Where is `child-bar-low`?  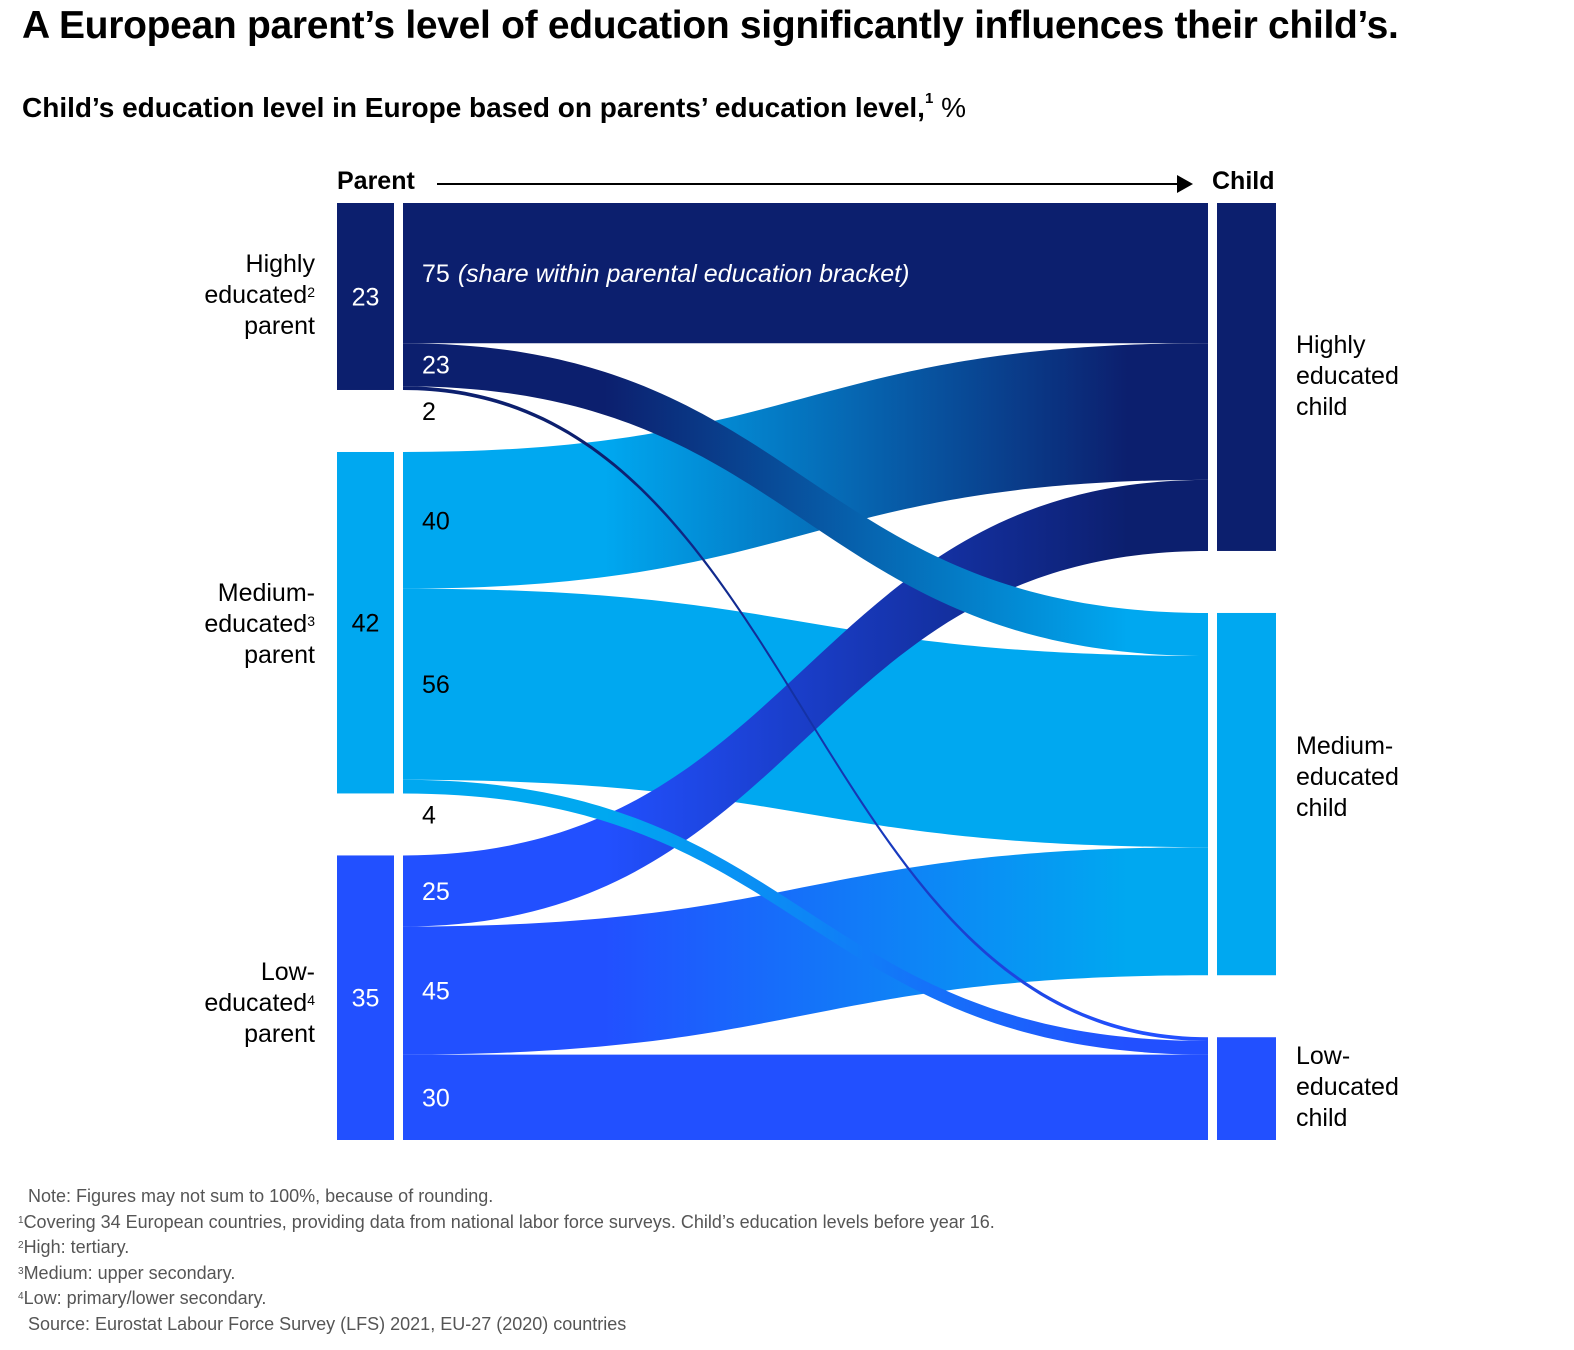
child-bar-low is located at coordinates (1246, 1088).